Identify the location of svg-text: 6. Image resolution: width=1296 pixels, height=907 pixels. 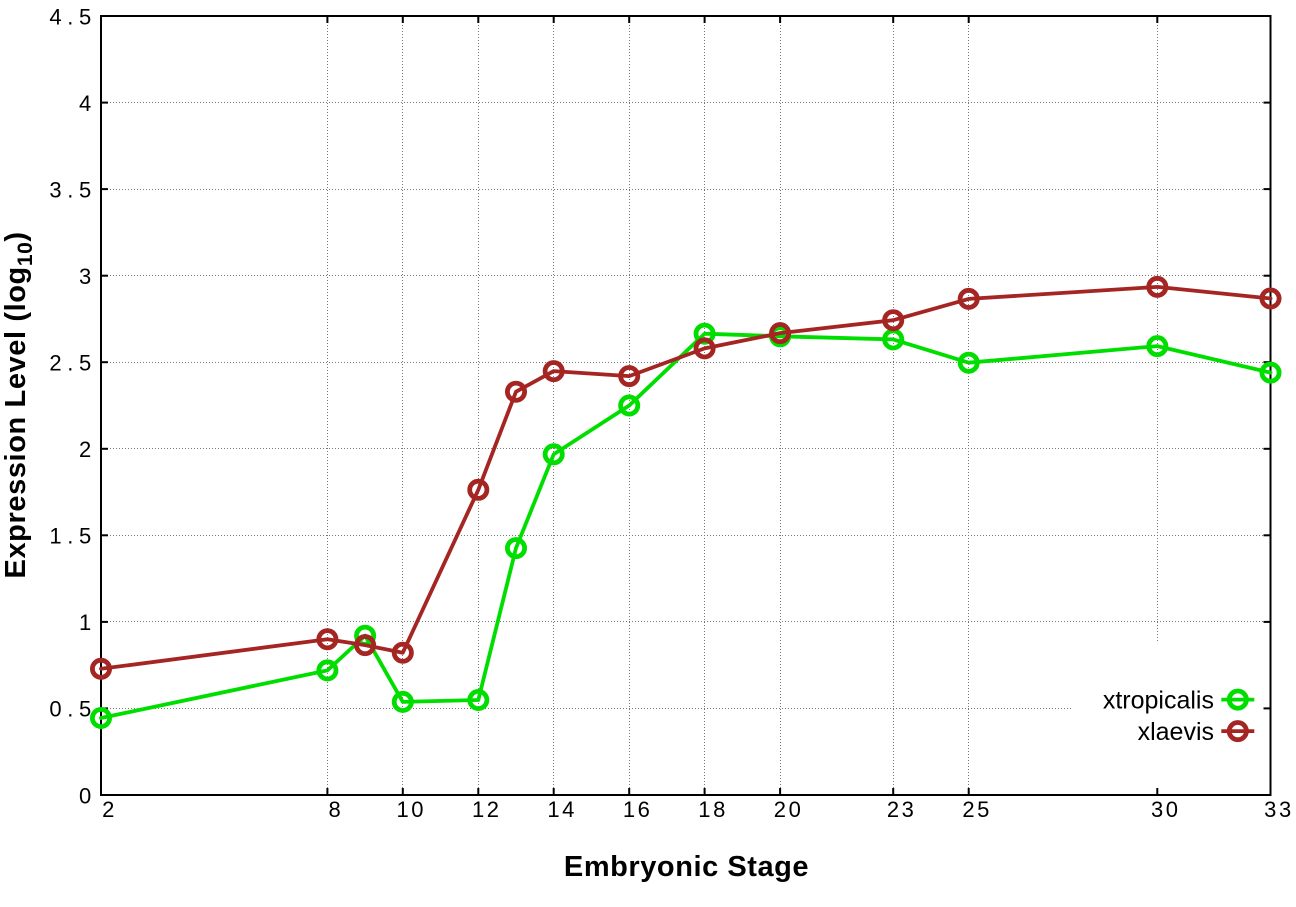
(644, 809).